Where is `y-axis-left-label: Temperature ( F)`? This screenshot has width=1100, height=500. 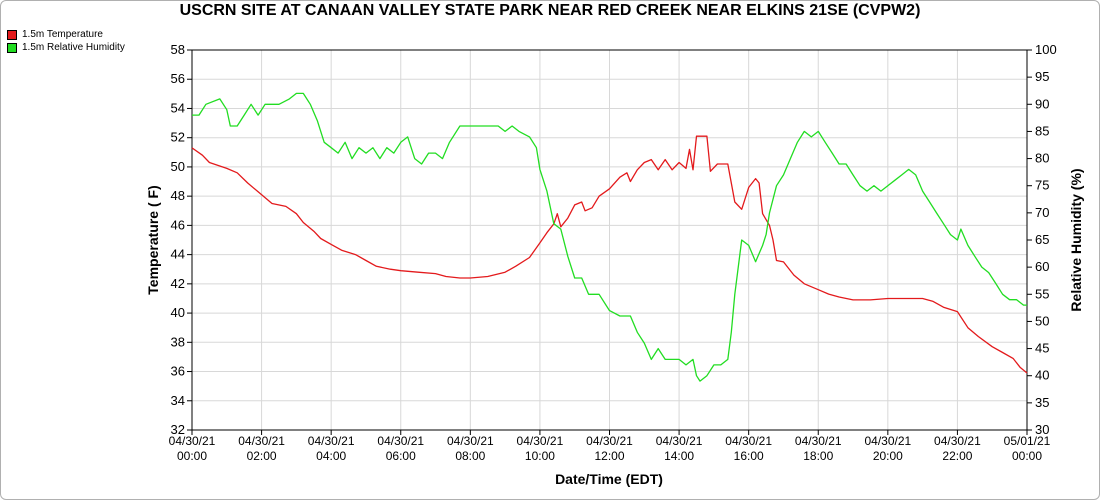 y-axis-left-label: Temperature ( F) is located at coordinates (153, 239).